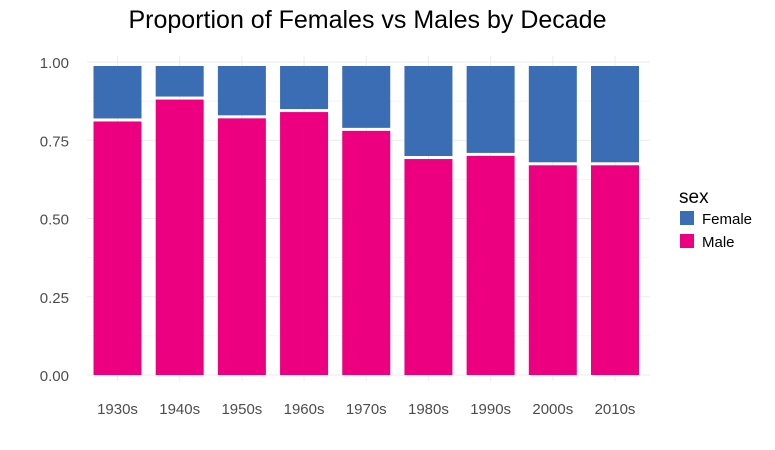 The width and height of the screenshot is (775, 450). Describe the element at coordinates (54, 376) in the screenshot. I see `y-tick-label: 0.00` at that location.